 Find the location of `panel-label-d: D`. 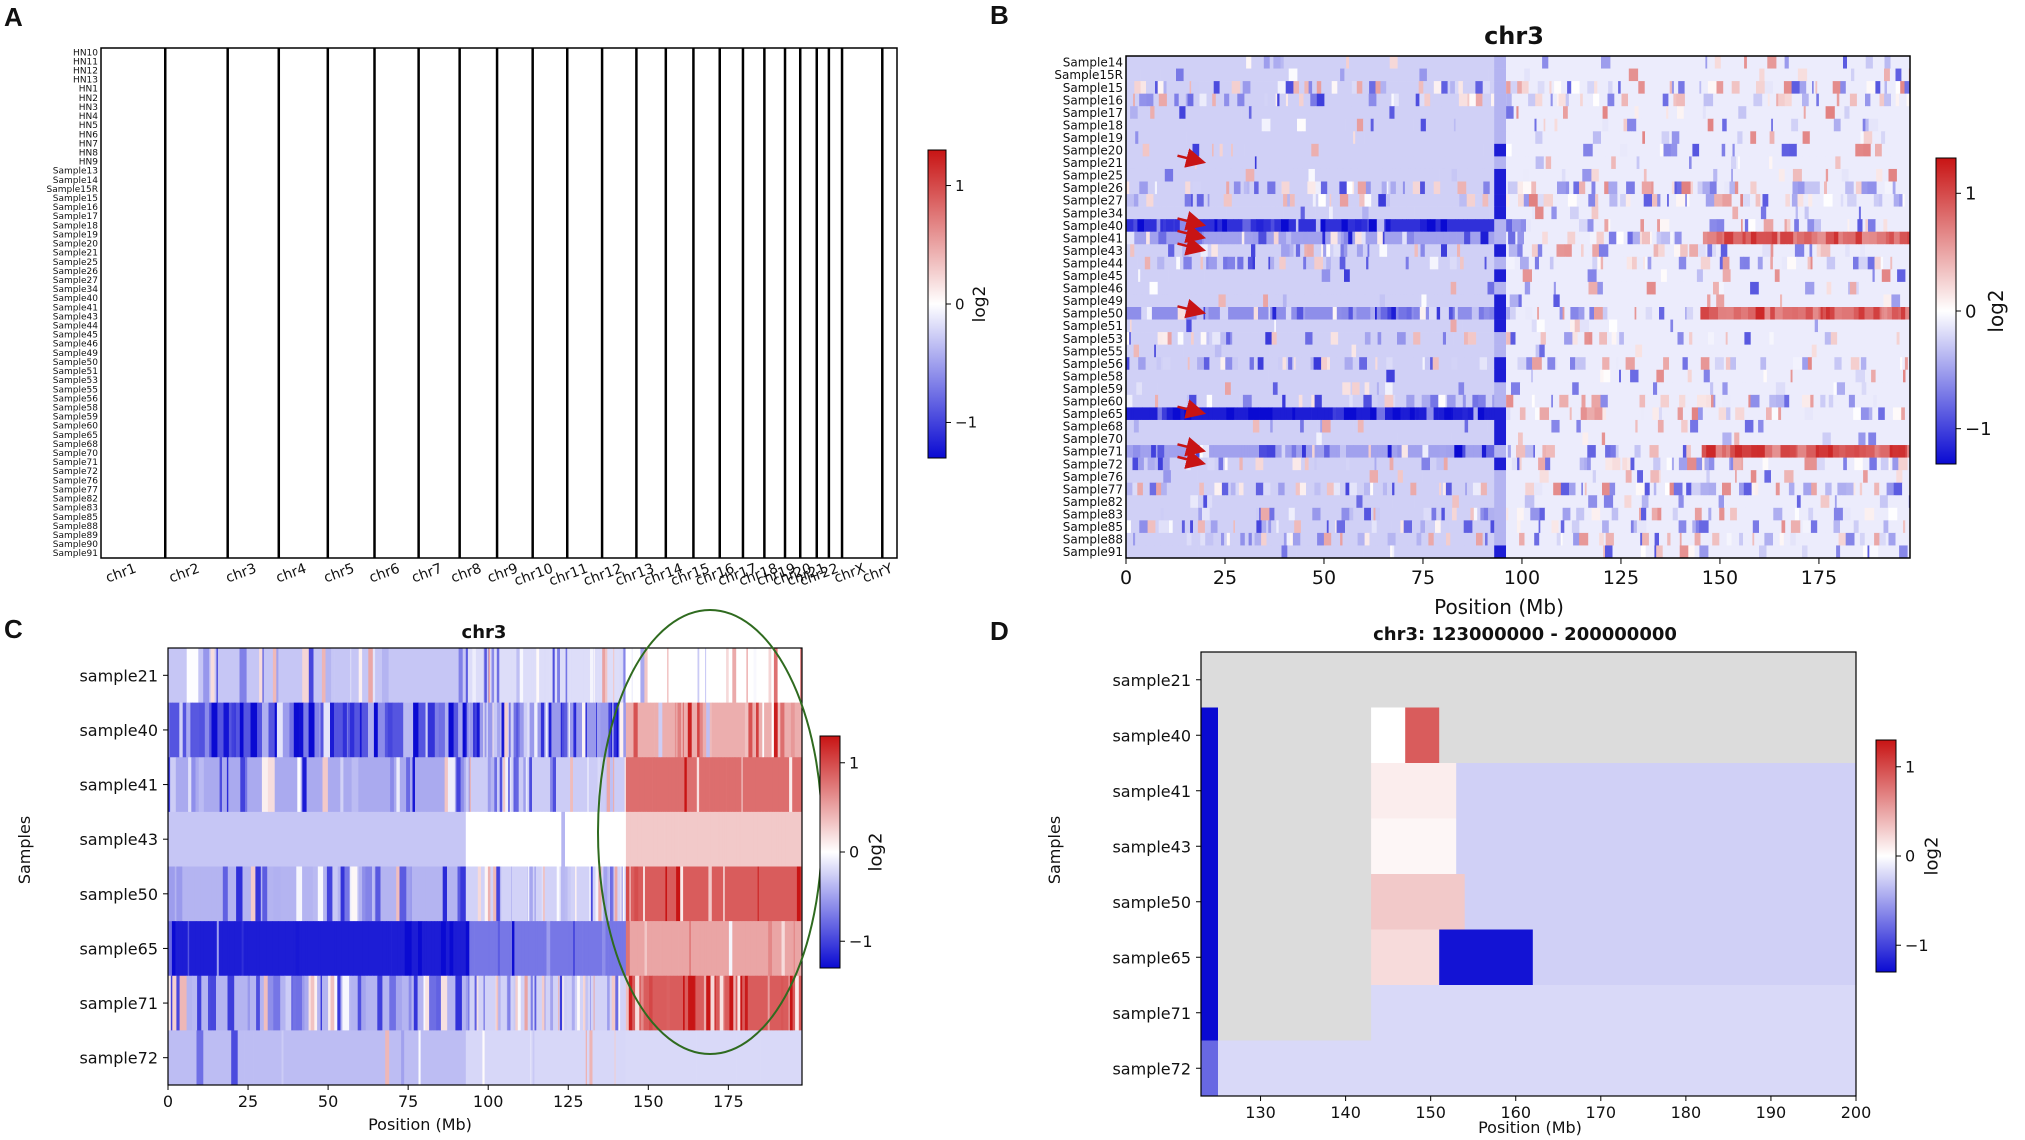

panel-label-d: D is located at coordinates (999, 631).